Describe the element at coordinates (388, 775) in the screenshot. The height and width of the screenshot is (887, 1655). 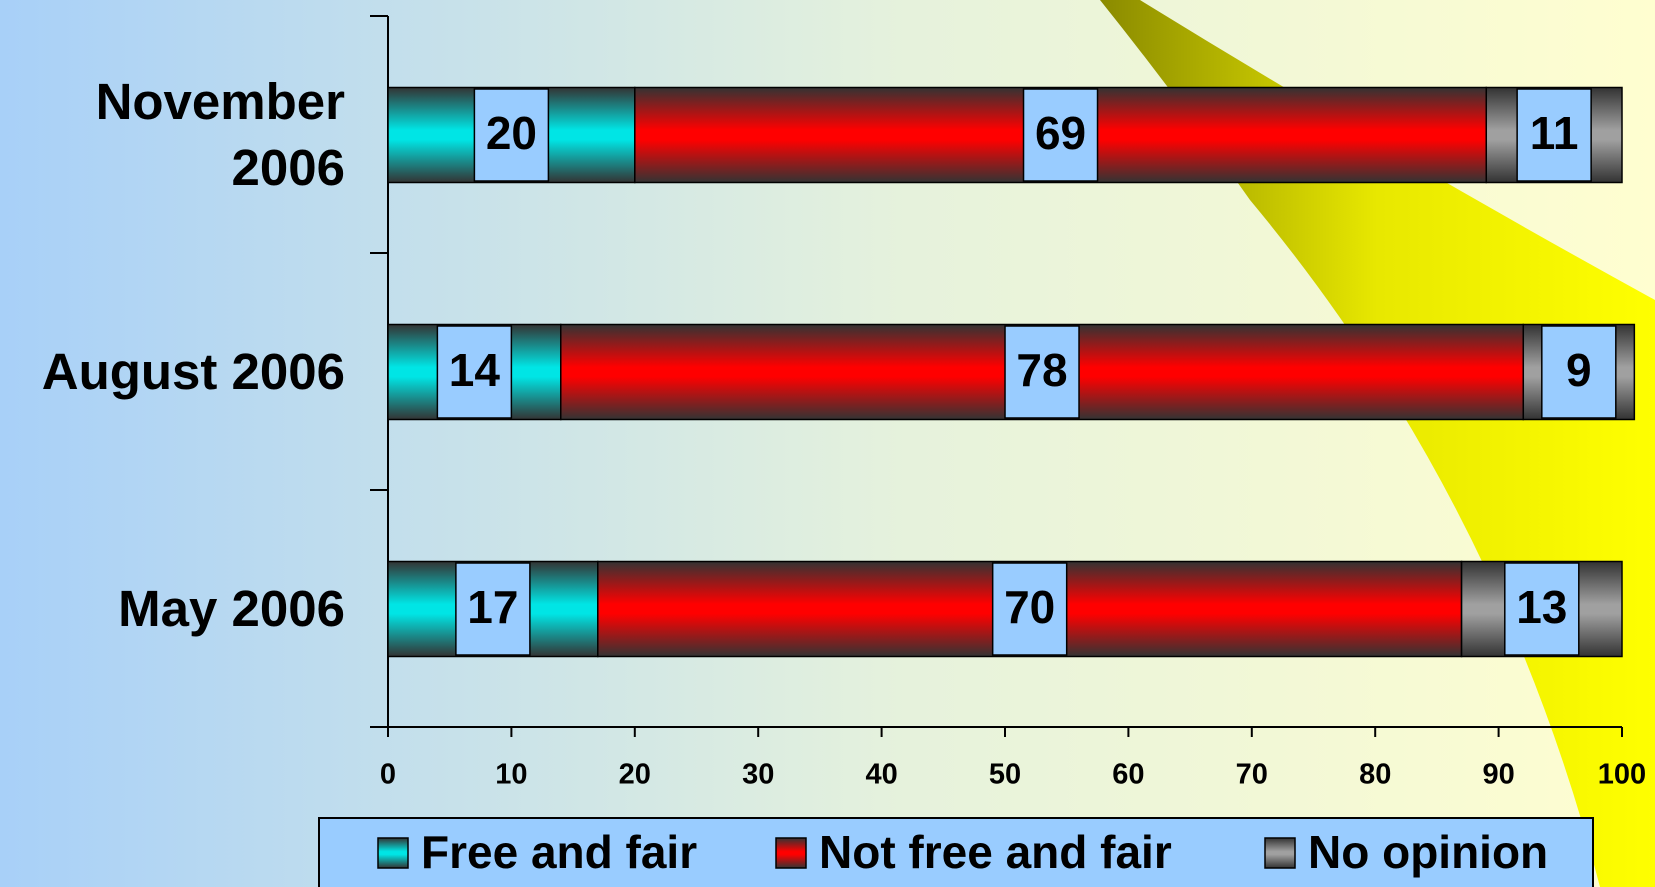
I see `x-tick-label: 0` at that location.